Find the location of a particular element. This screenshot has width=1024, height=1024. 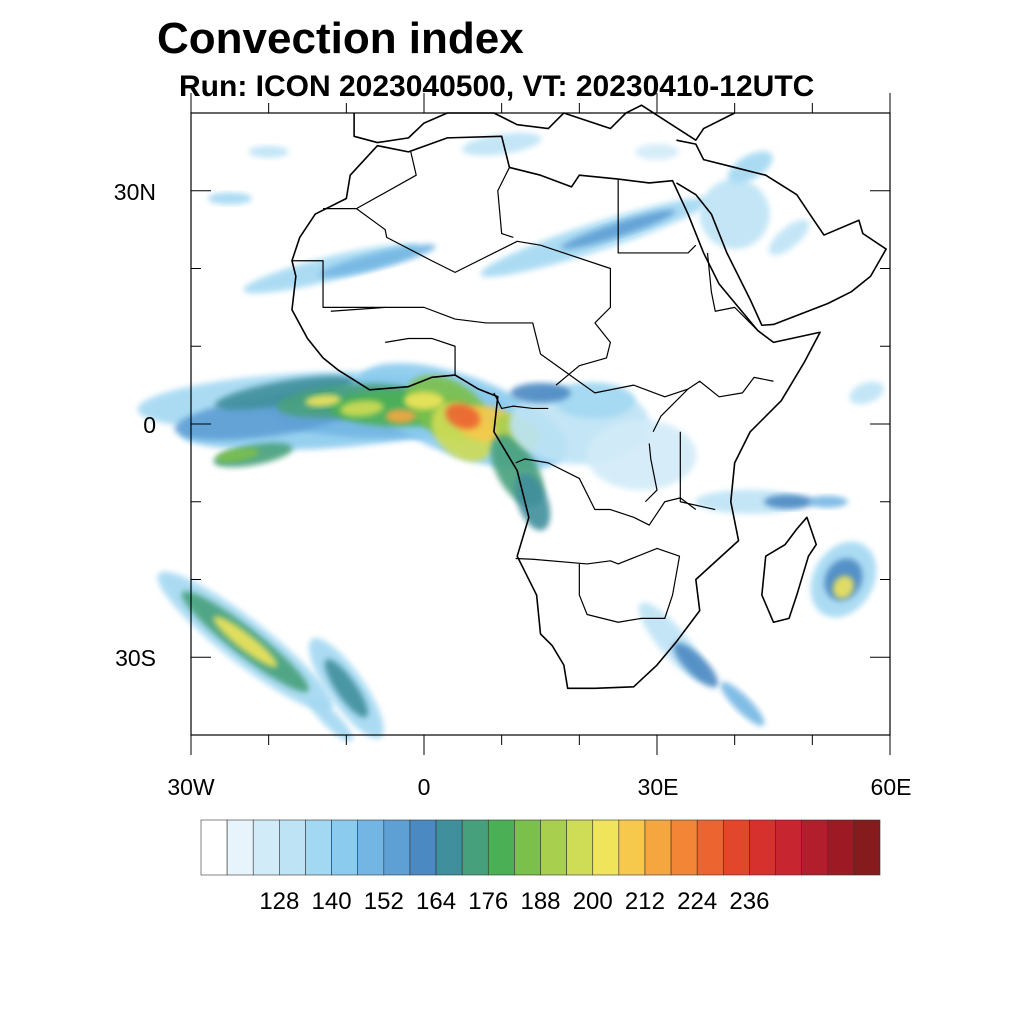

arabia-coastline is located at coordinates (781, 233).